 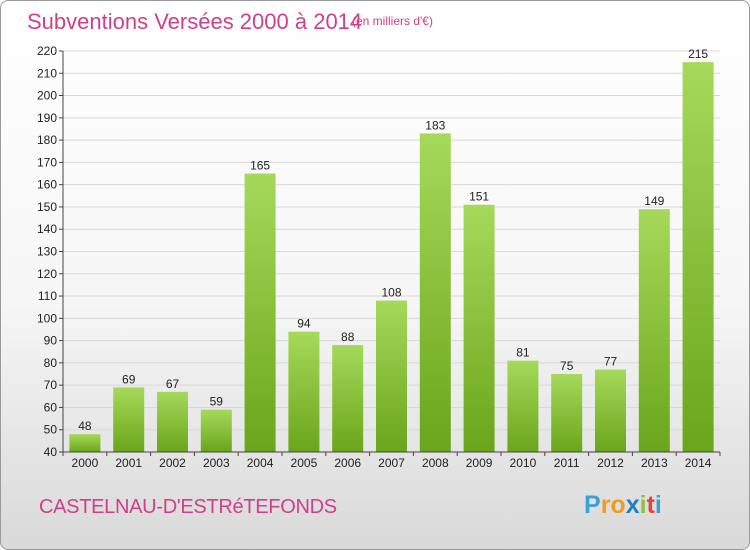 I want to click on x-tick-label: 2007, so click(x=391, y=463).